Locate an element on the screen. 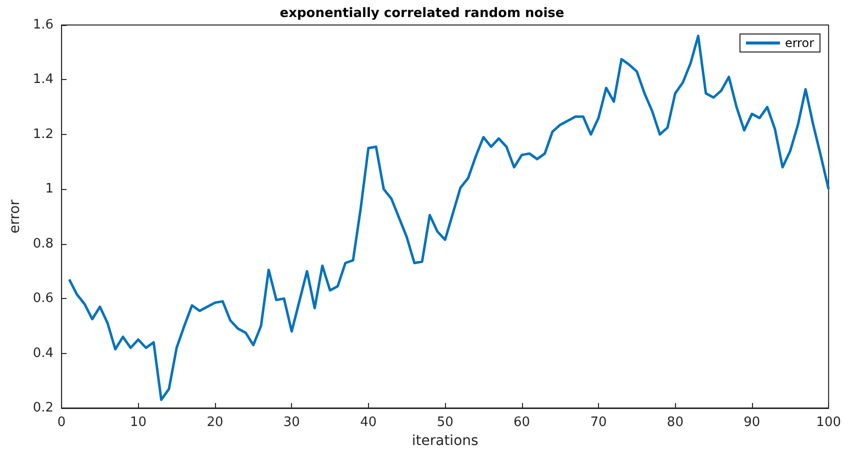 The width and height of the screenshot is (844, 457). legend-label: error is located at coordinates (799, 43).